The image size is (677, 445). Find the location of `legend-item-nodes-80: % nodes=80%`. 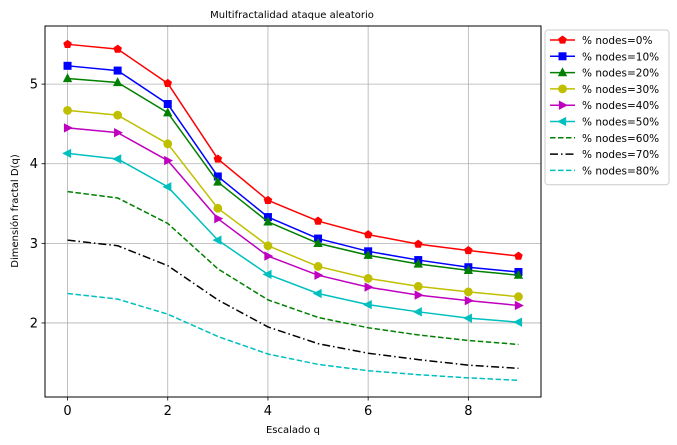

legend-item-nodes-80: % nodes=80% is located at coordinates (604, 171).